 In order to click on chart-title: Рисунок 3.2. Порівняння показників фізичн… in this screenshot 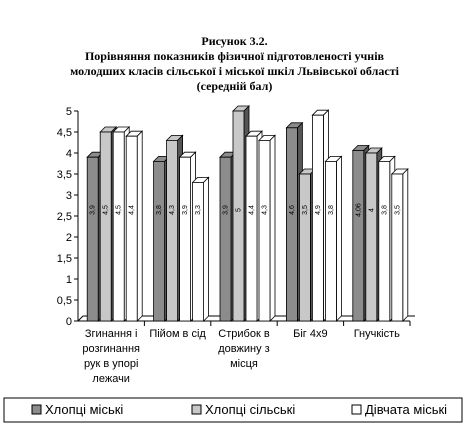, I will do `click(234, 64)`.